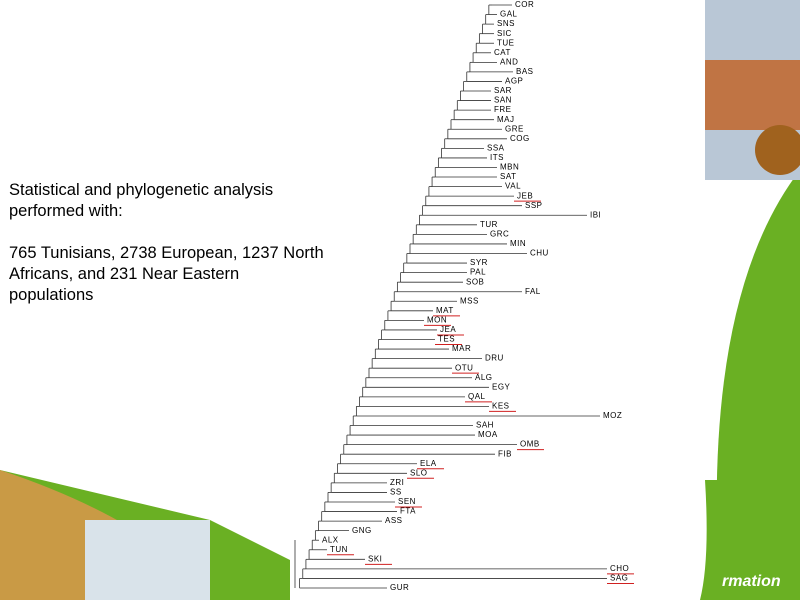 The image size is (800, 600). What do you see at coordinates (539, 253) in the screenshot?
I see `leaf-label: CHU` at bounding box center [539, 253].